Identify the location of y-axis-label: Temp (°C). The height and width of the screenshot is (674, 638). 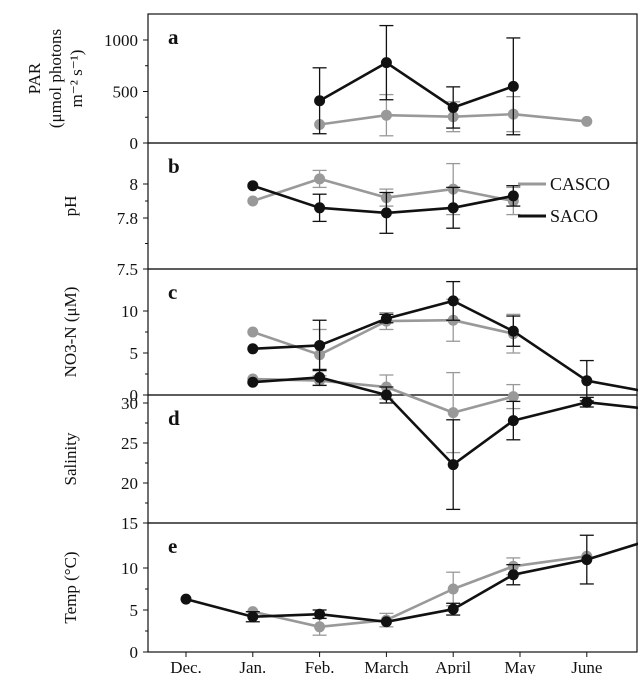
(70, 587).